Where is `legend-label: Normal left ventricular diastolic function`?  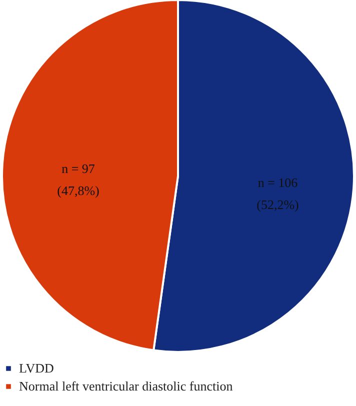 legend-label: Normal left ventricular diastolic function is located at coordinates (126, 386).